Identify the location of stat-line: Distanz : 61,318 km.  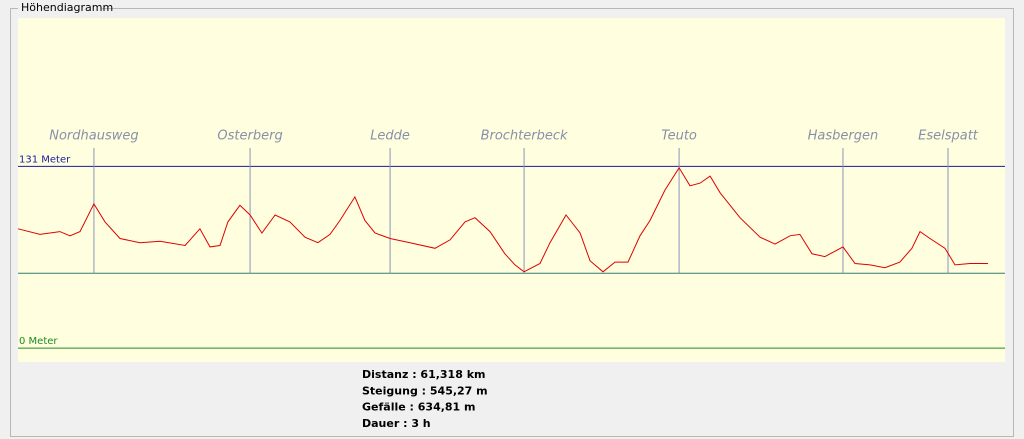
(423, 374).